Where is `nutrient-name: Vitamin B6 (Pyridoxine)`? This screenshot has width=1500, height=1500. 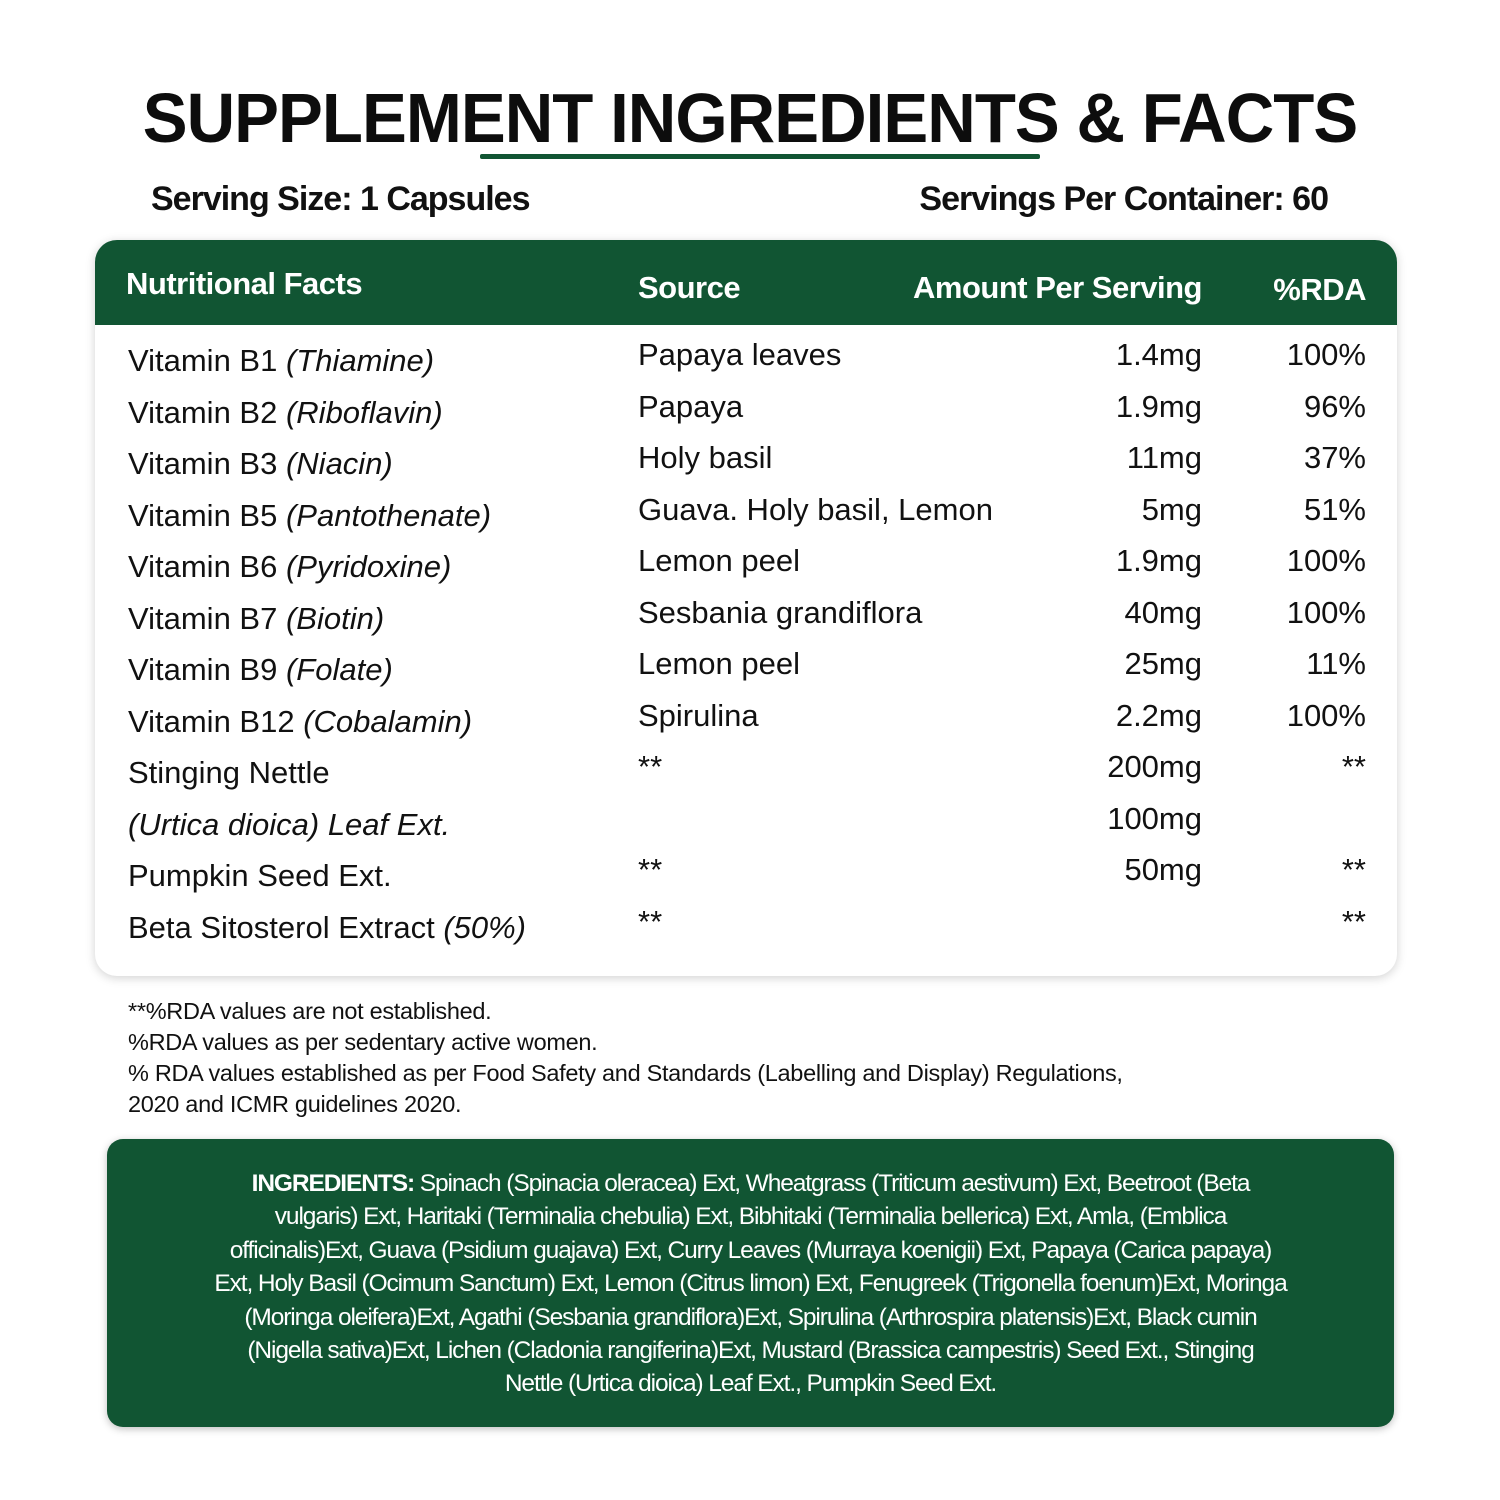
nutrient-name: Vitamin B6 (Pyridoxine) is located at coordinates (289, 567).